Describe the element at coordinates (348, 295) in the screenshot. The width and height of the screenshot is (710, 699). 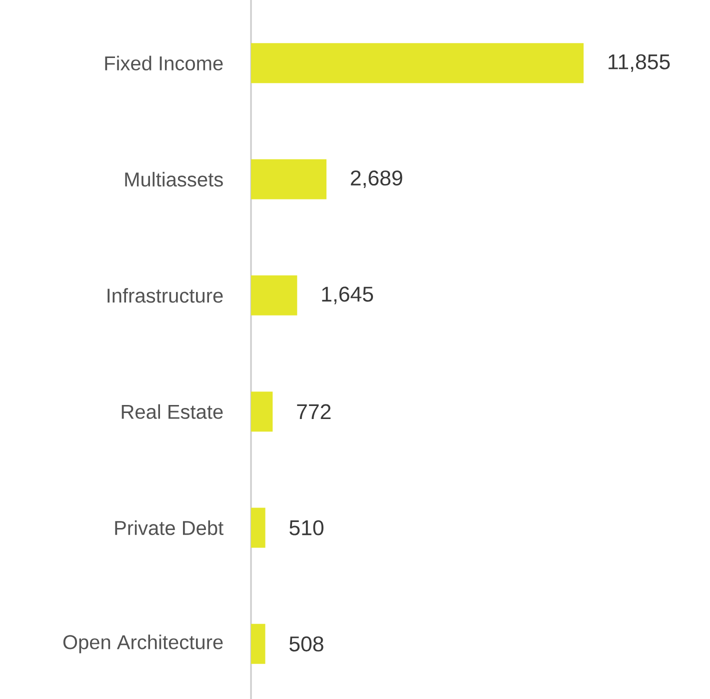
I see `data-label: 1,645` at that location.